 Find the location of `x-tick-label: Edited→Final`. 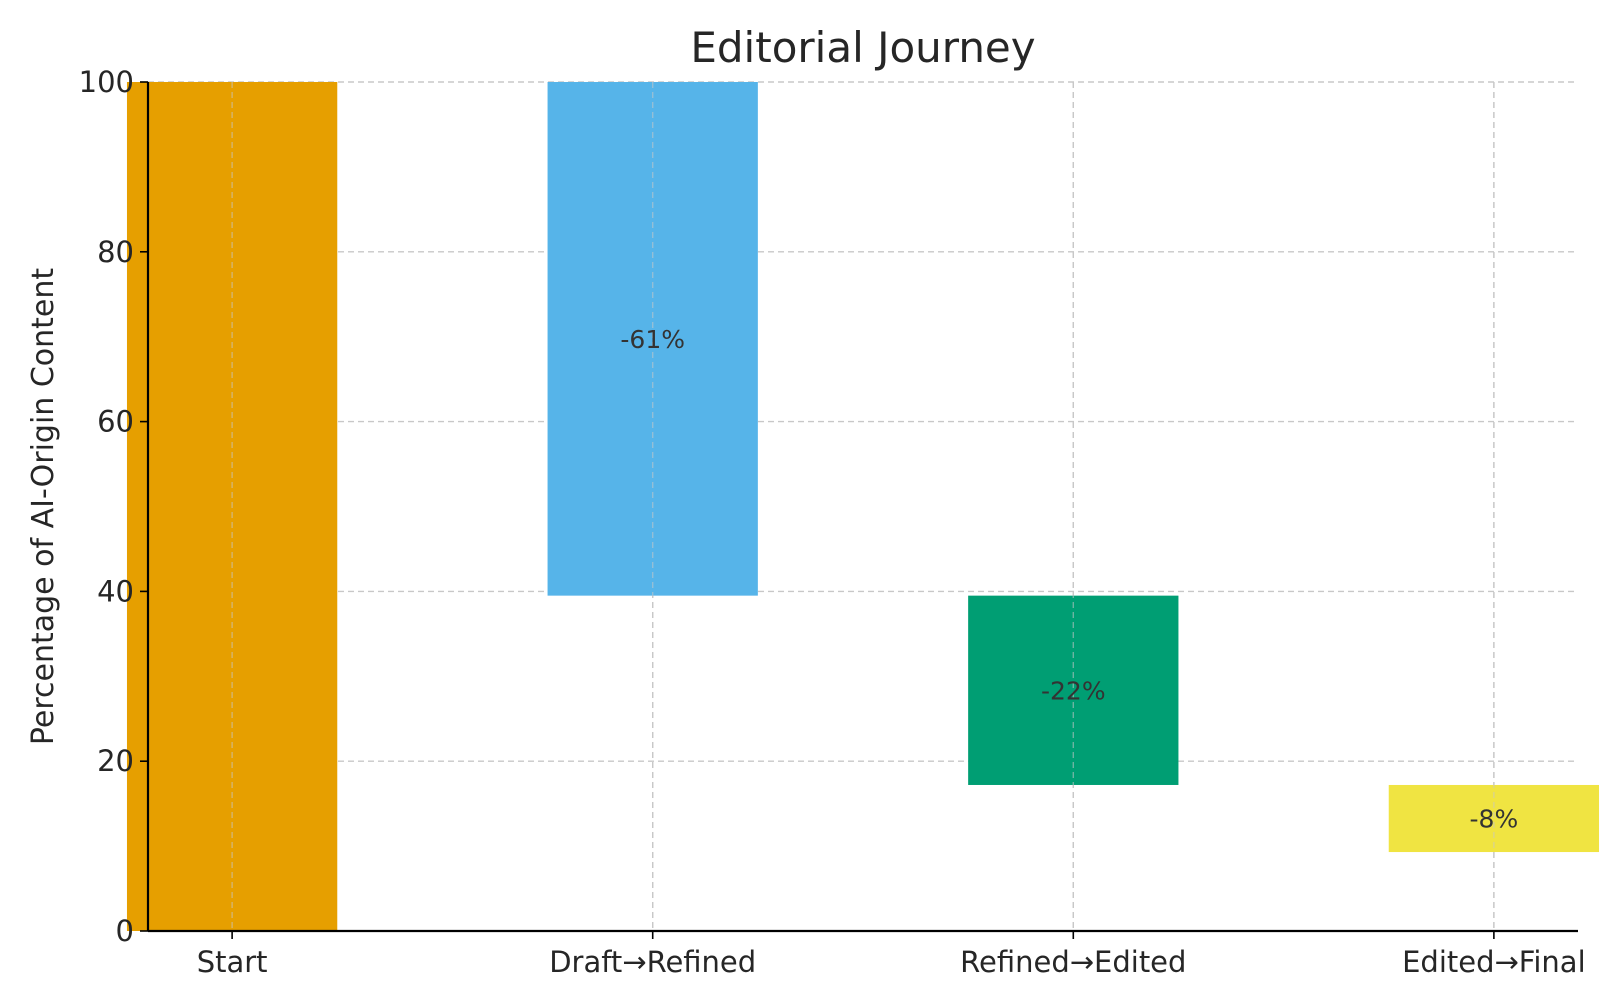

x-tick-label: Edited→Final is located at coordinates (1494, 962).